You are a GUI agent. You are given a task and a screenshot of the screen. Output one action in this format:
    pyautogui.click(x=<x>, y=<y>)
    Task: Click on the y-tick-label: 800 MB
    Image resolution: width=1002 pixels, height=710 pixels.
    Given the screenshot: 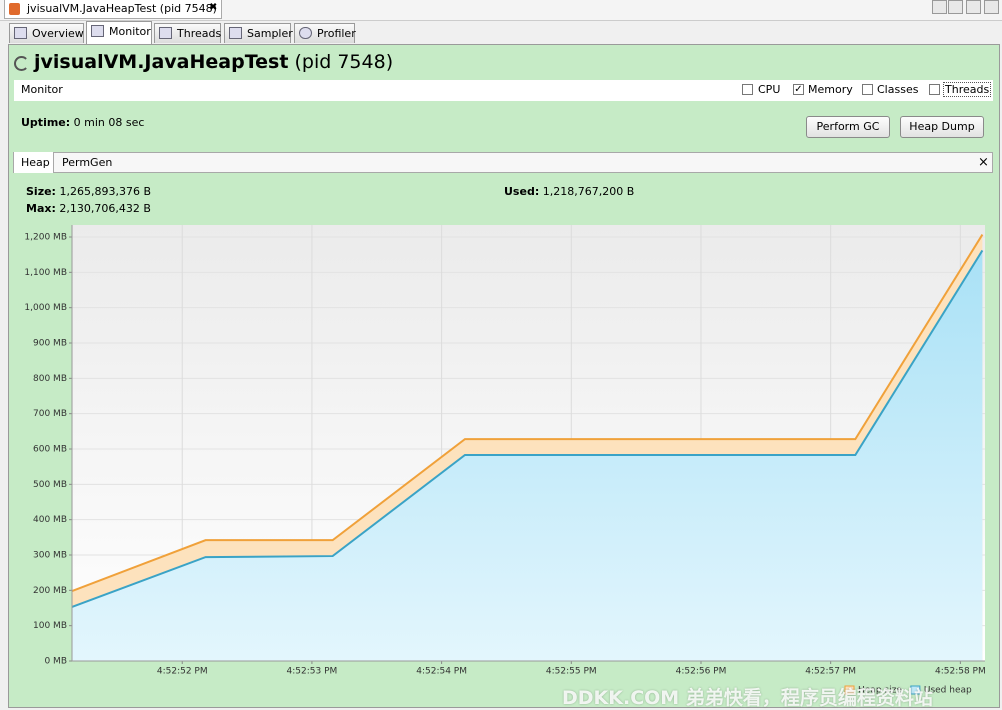 What is the action you would take?
    pyautogui.click(x=50, y=379)
    